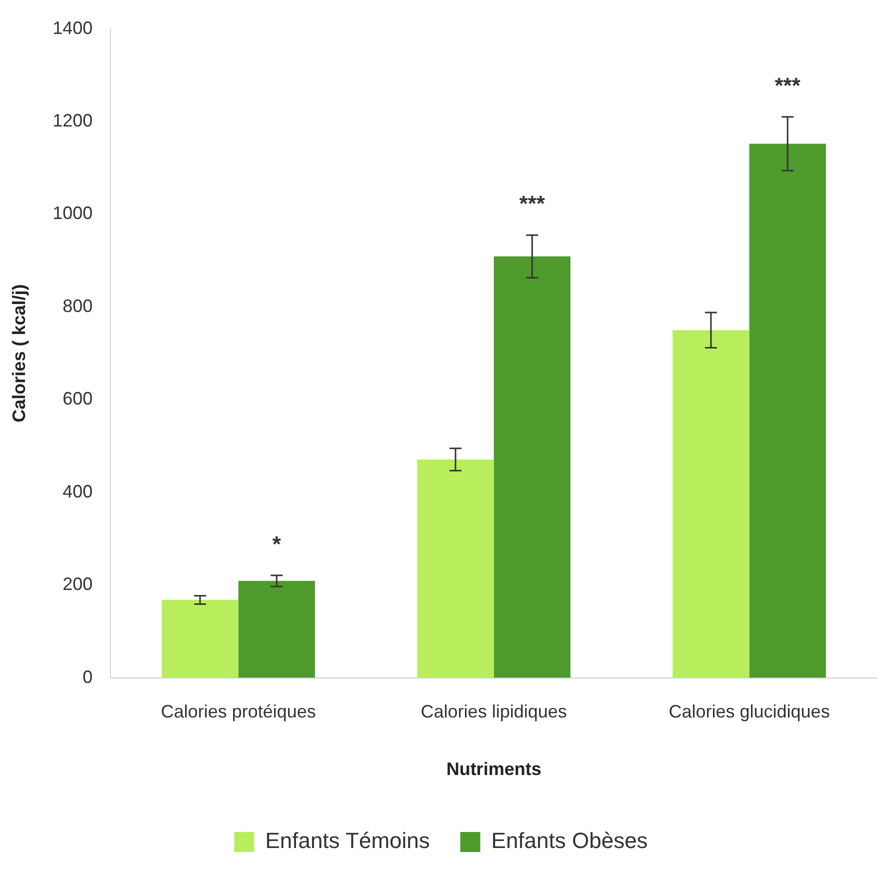  Describe the element at coordinates (77, 584) in the screenshot. I see `y-tick-label: 200` at that location.